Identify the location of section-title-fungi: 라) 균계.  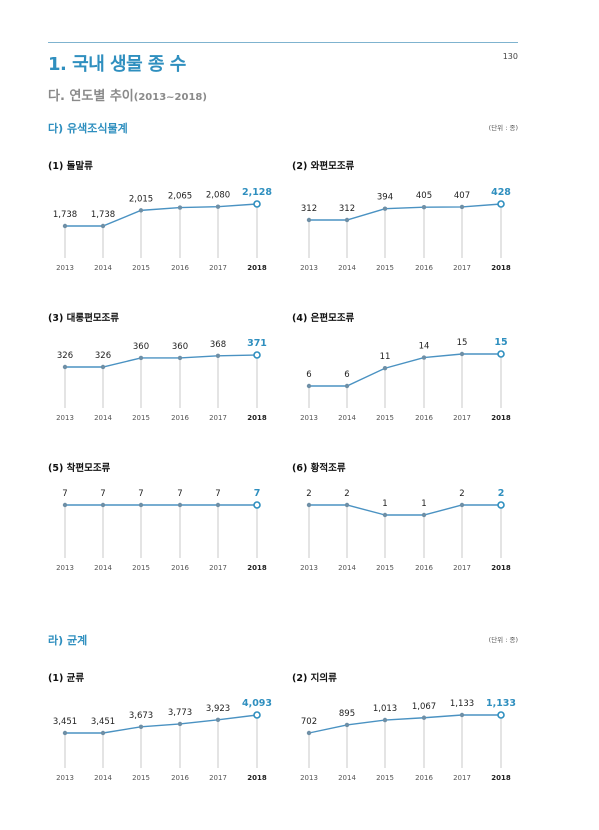
(68, 640).